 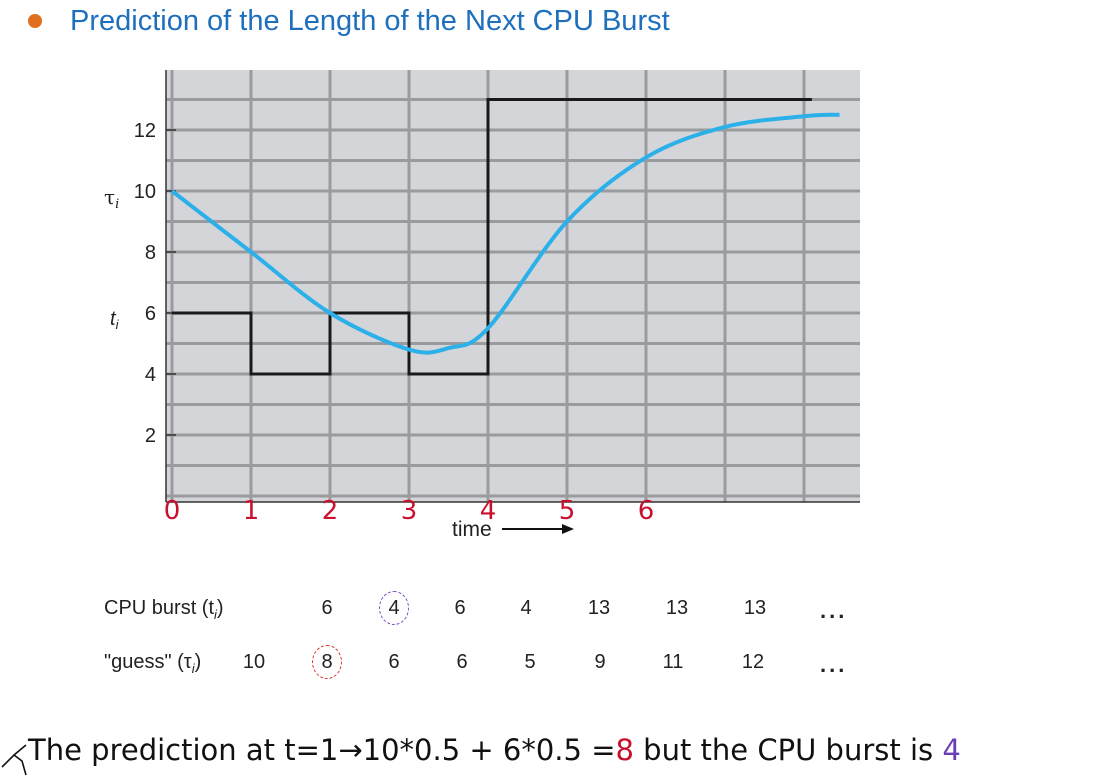 I want to click on pen-cursor-icon, so click(x=14, y=760).